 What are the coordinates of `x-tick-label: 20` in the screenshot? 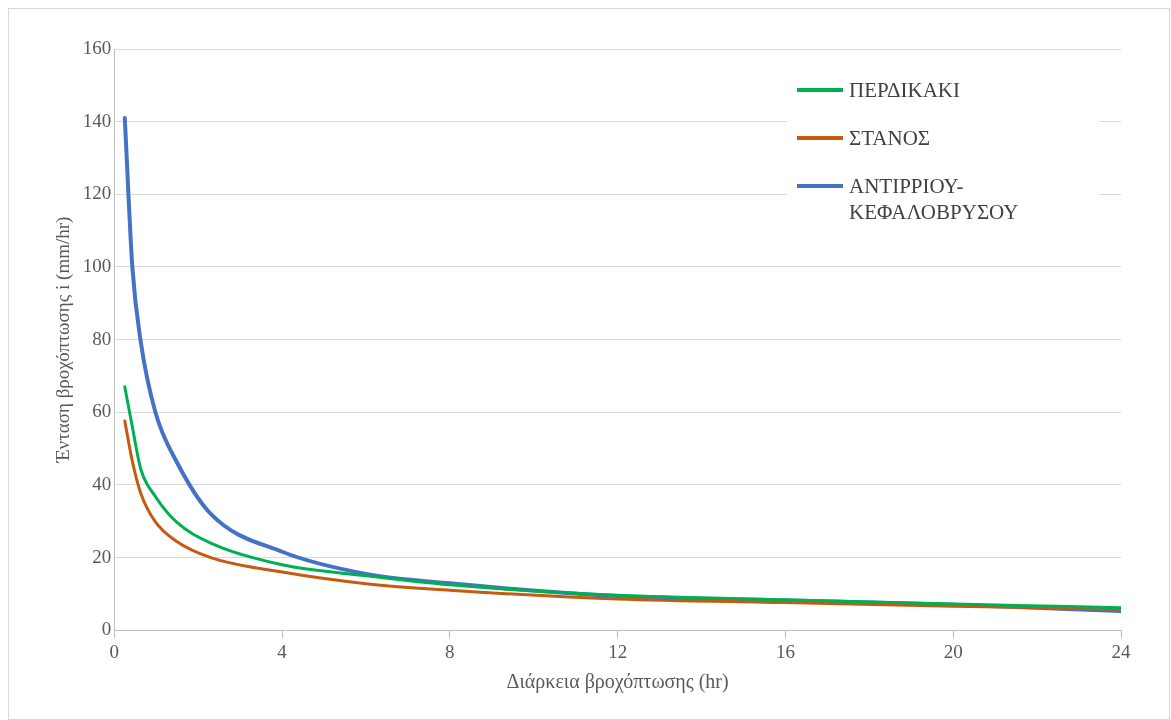 It's located at (953, 651).